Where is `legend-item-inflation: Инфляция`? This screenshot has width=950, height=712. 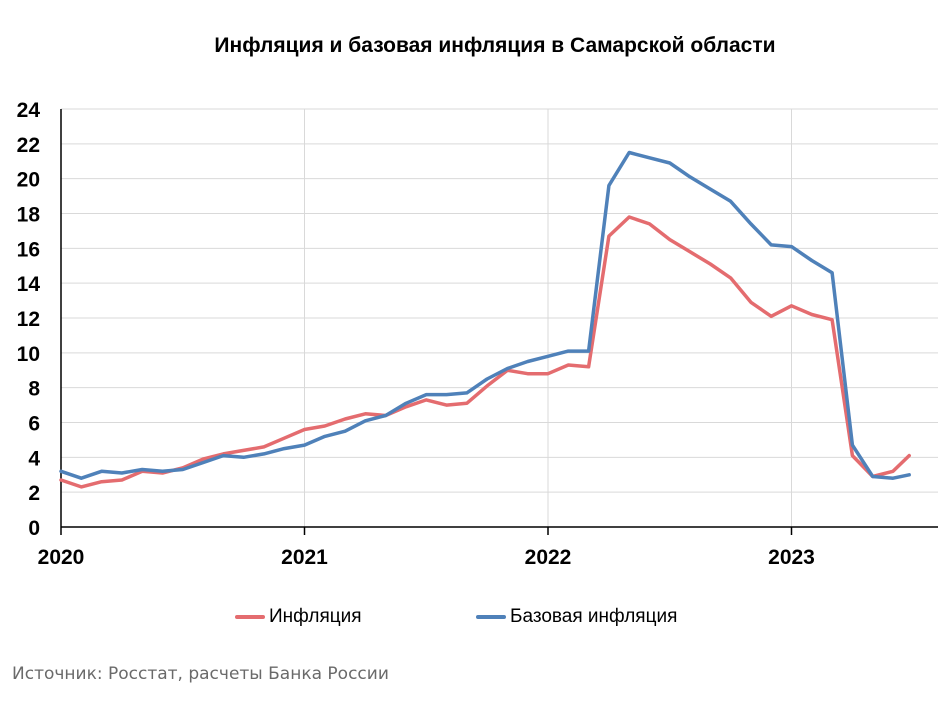
legend-item-inflation: Инфляция is located at coordinates (298, 617).